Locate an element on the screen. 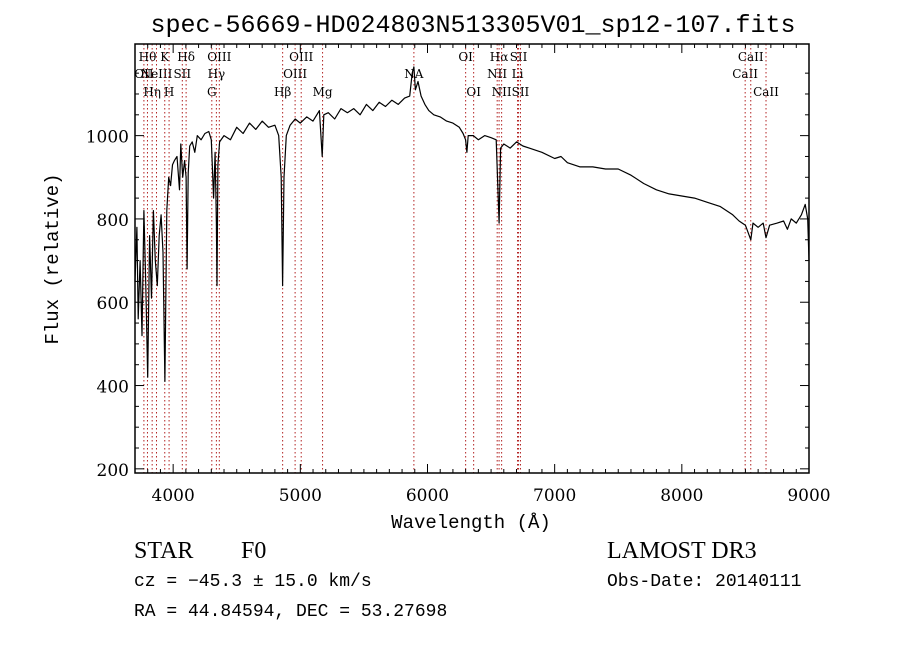 The image size is (900, 649). marker-label: Hθ is located at coordinates (148, 57).